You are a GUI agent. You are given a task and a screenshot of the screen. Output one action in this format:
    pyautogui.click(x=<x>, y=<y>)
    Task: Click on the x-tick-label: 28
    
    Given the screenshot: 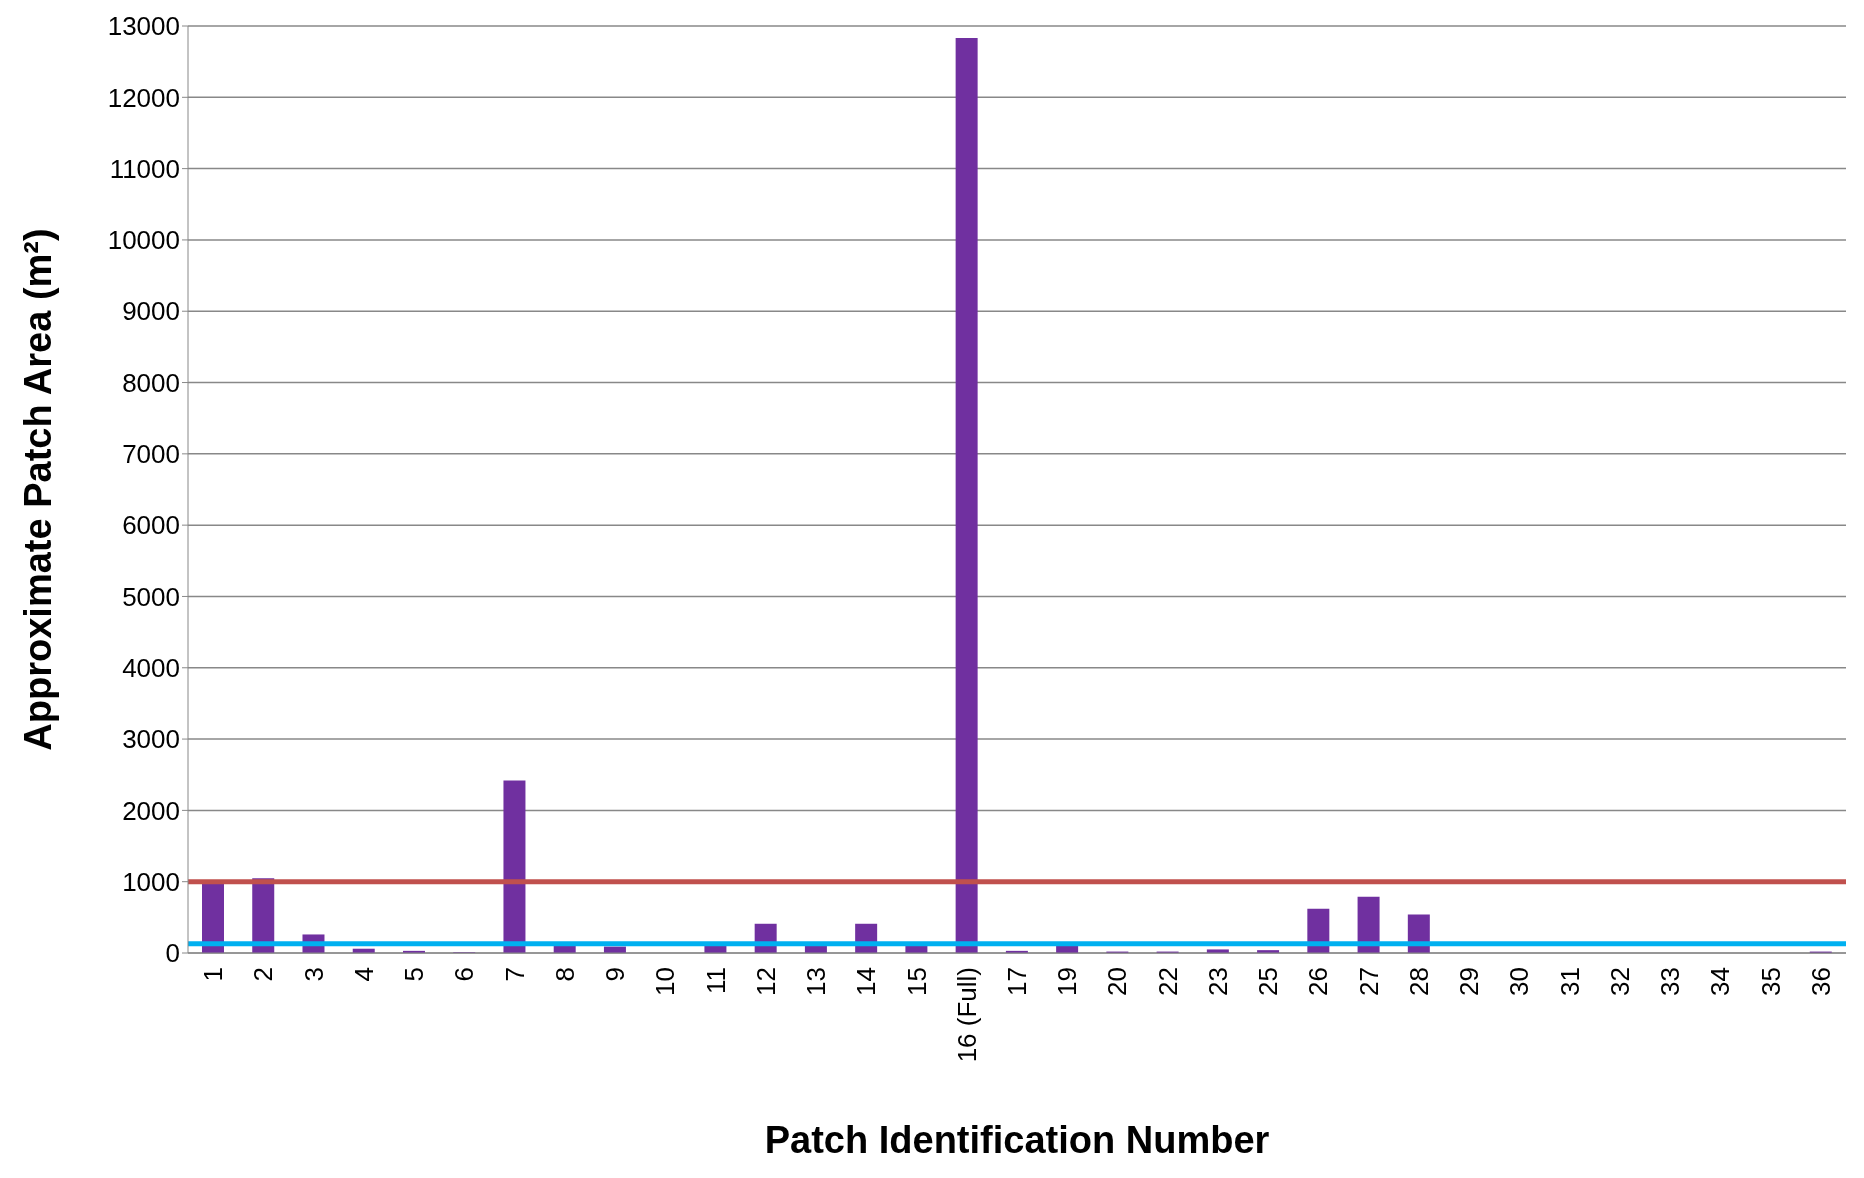 What is the action you would take?
    pyautogui.click(x=1418, y=981)
    